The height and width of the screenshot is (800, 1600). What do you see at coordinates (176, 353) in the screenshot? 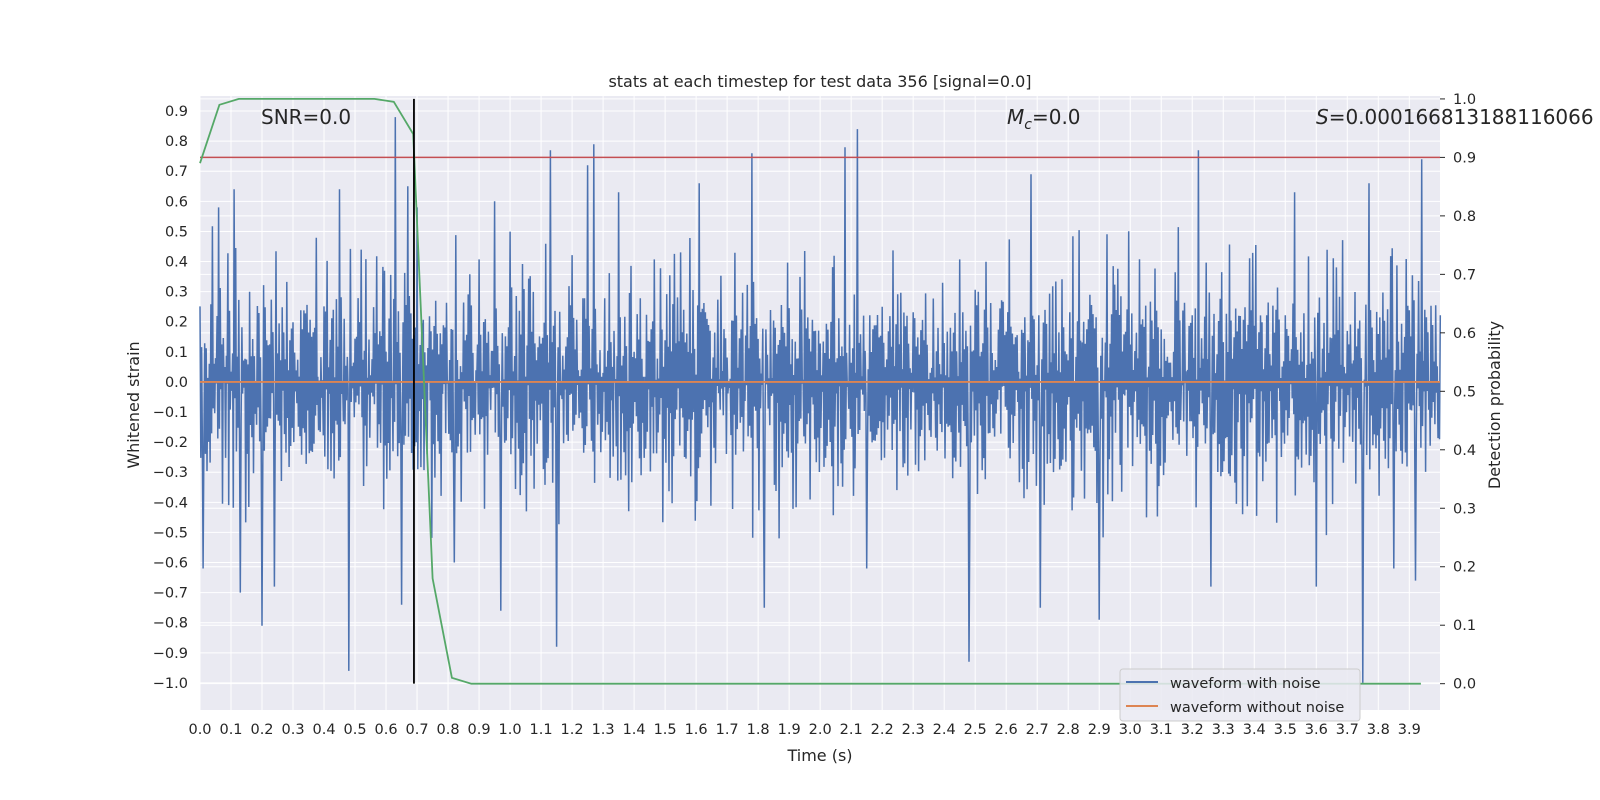
I see `y-tick-label: 0.1` at bounding box center [176, 353].